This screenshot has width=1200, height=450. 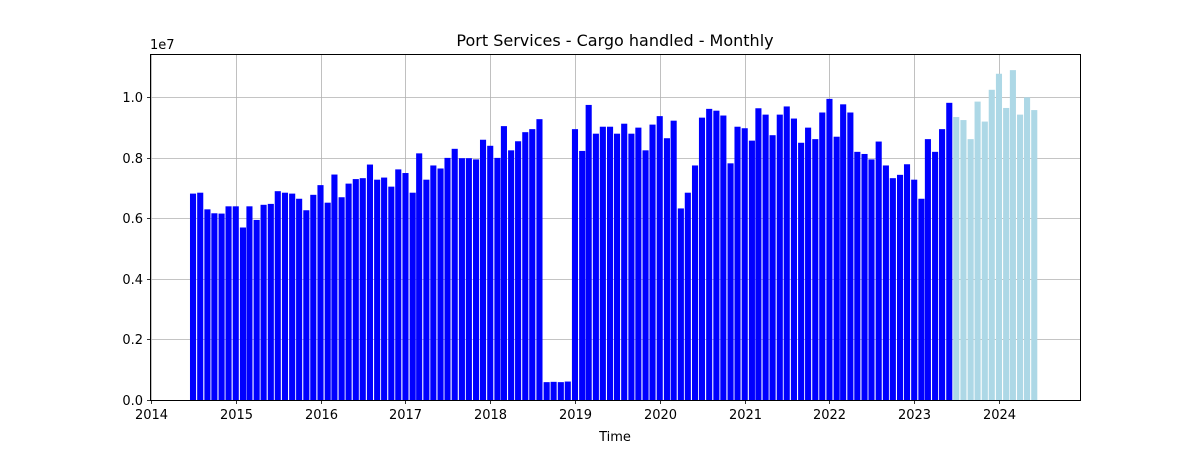 What do you see at coordinates (490, 415) in the screenshot?
I see `x-tick-label: 2018` at bounding box center [490, 415].